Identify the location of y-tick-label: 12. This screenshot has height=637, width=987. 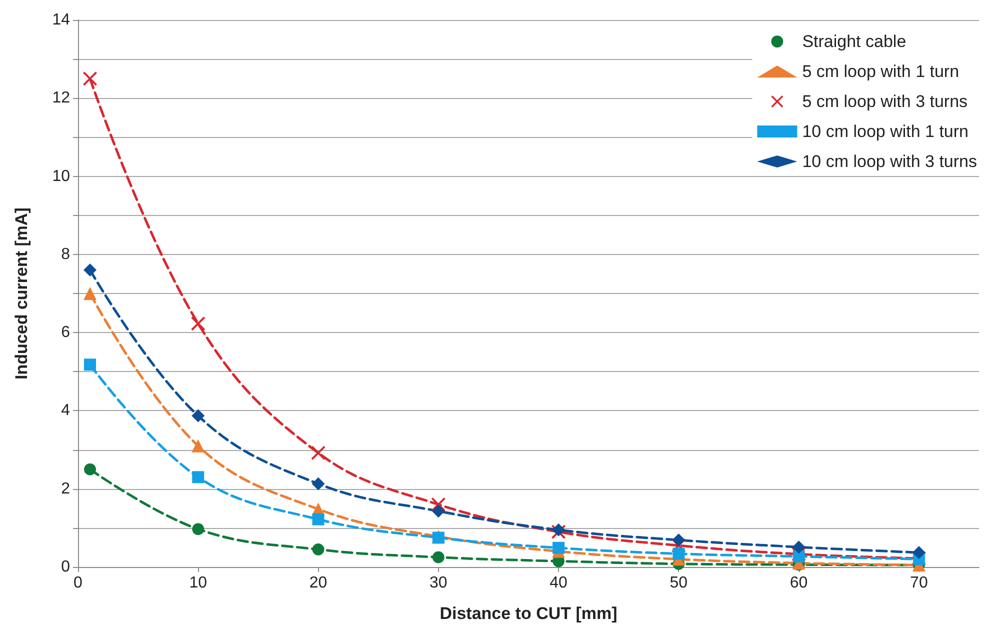
(61, 98).